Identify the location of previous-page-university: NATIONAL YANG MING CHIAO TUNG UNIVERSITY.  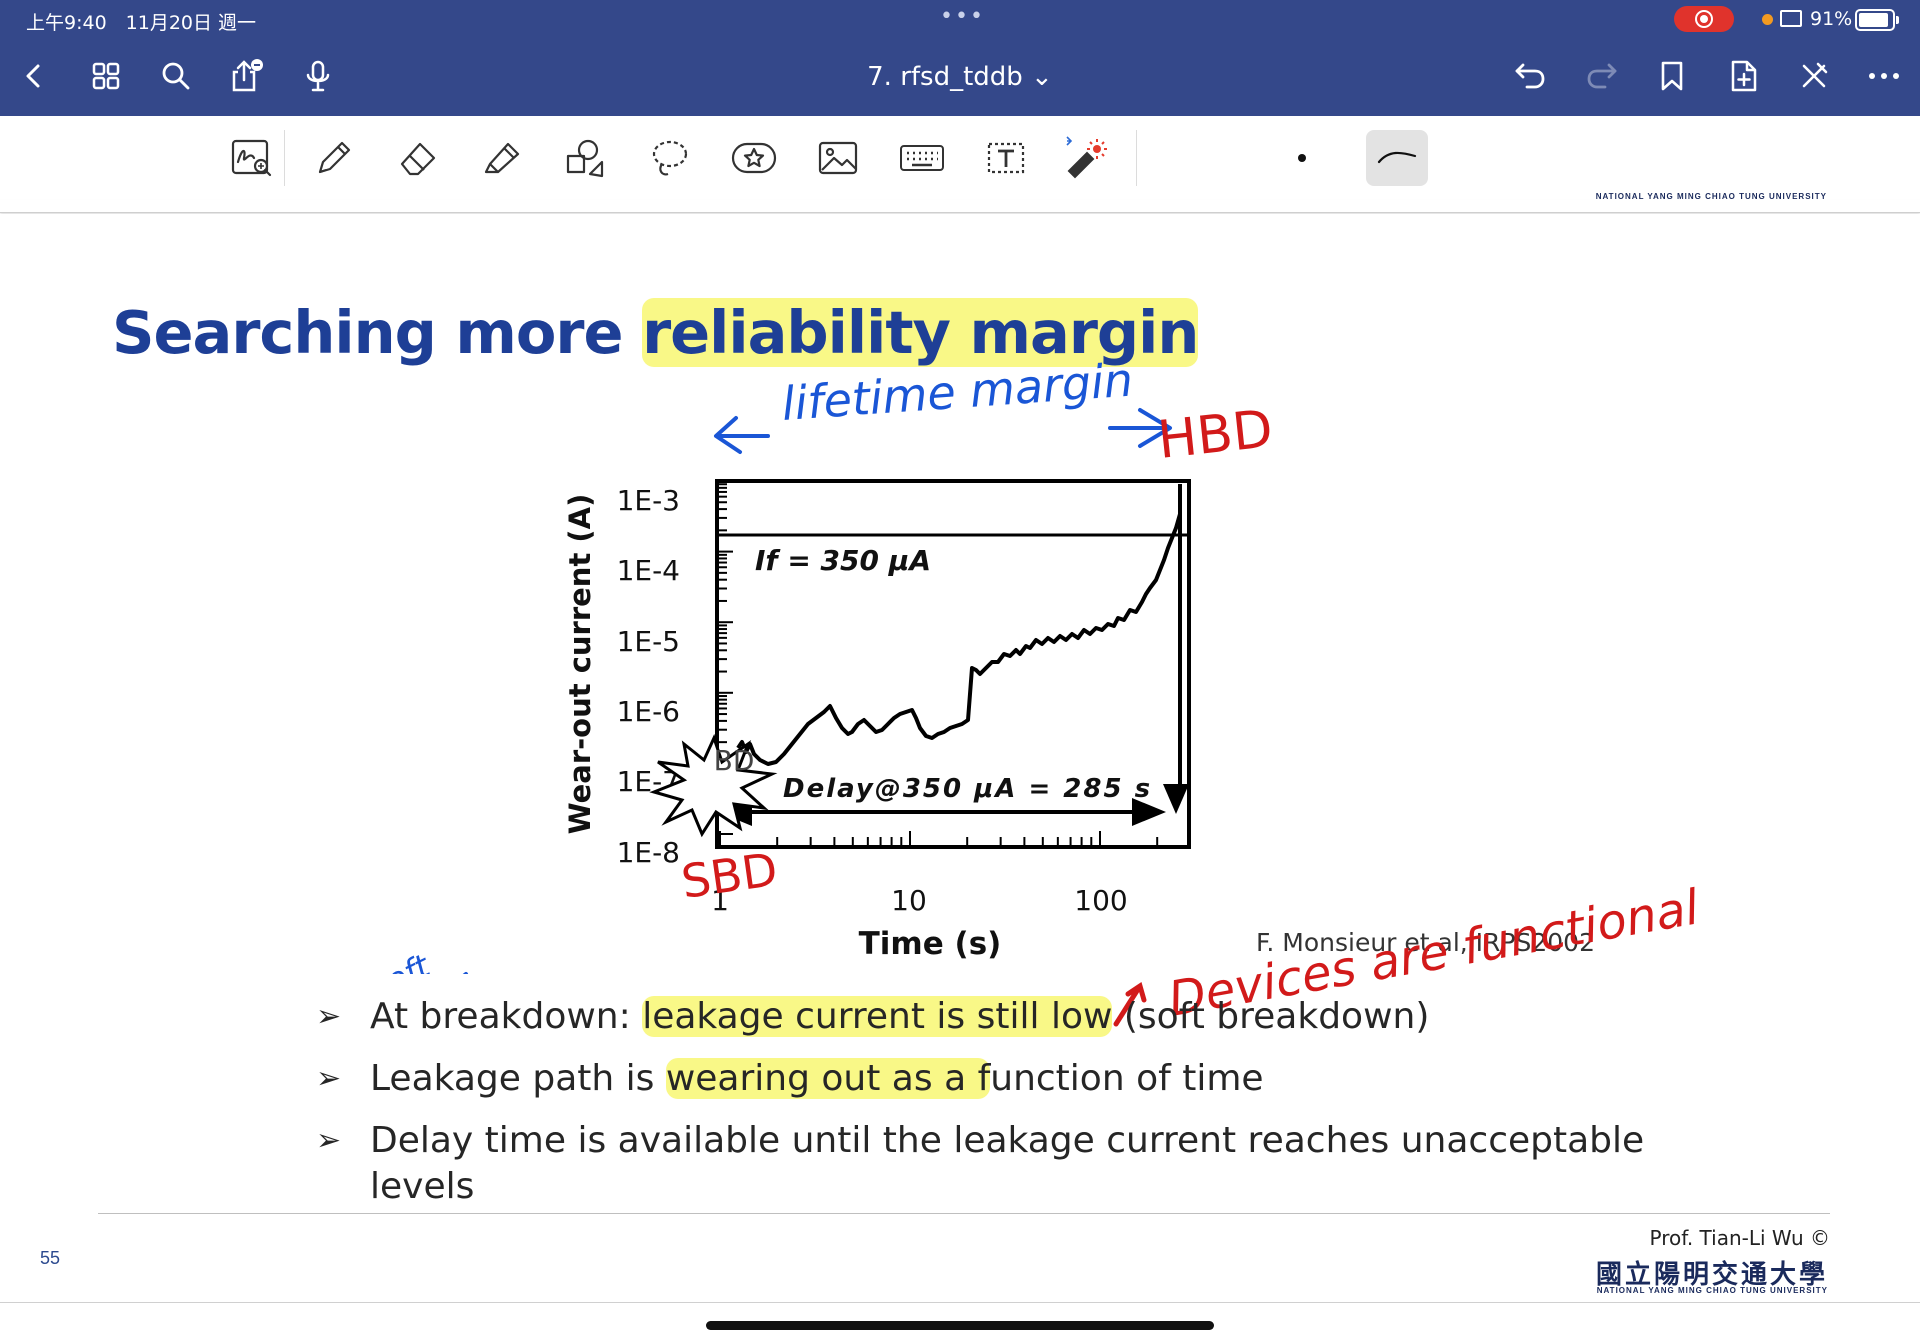
(1711, 196).